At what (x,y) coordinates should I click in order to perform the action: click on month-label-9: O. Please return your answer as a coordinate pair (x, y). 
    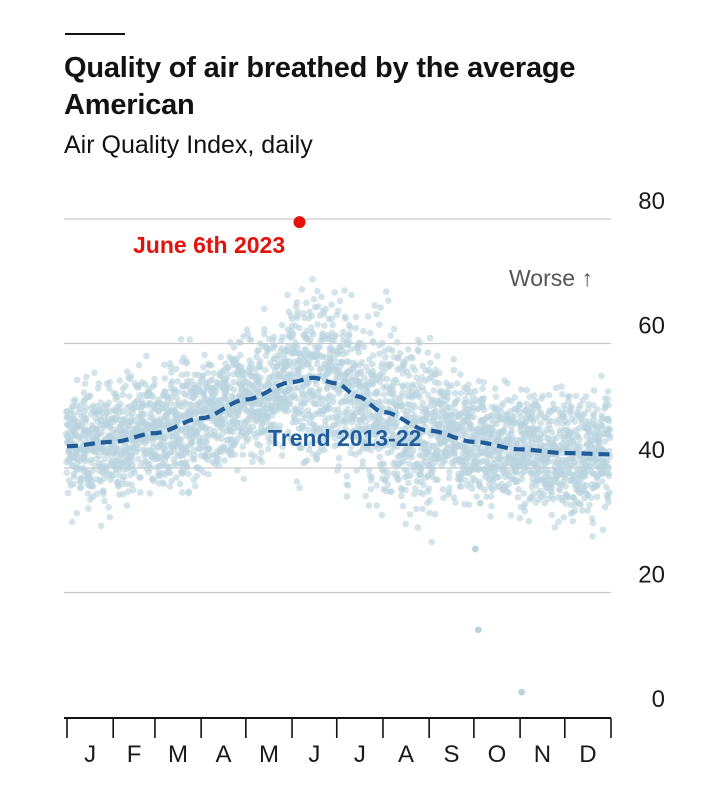
    Looking at the image, I should click on (497, 754).